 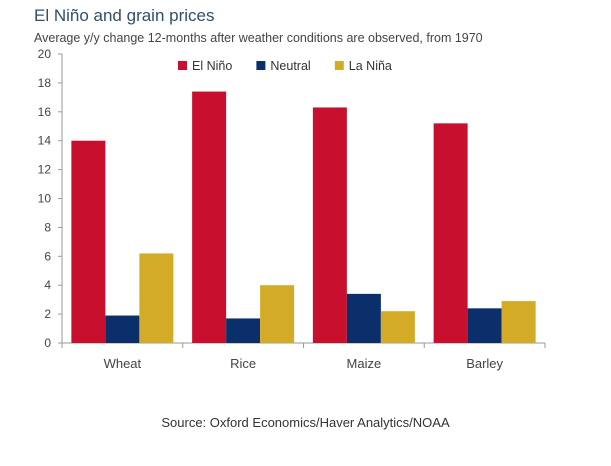 What do you see at coordinates (243, 363) in the screenshot?
I see `x-category-label: Rice` at bounding box center [243, 363].